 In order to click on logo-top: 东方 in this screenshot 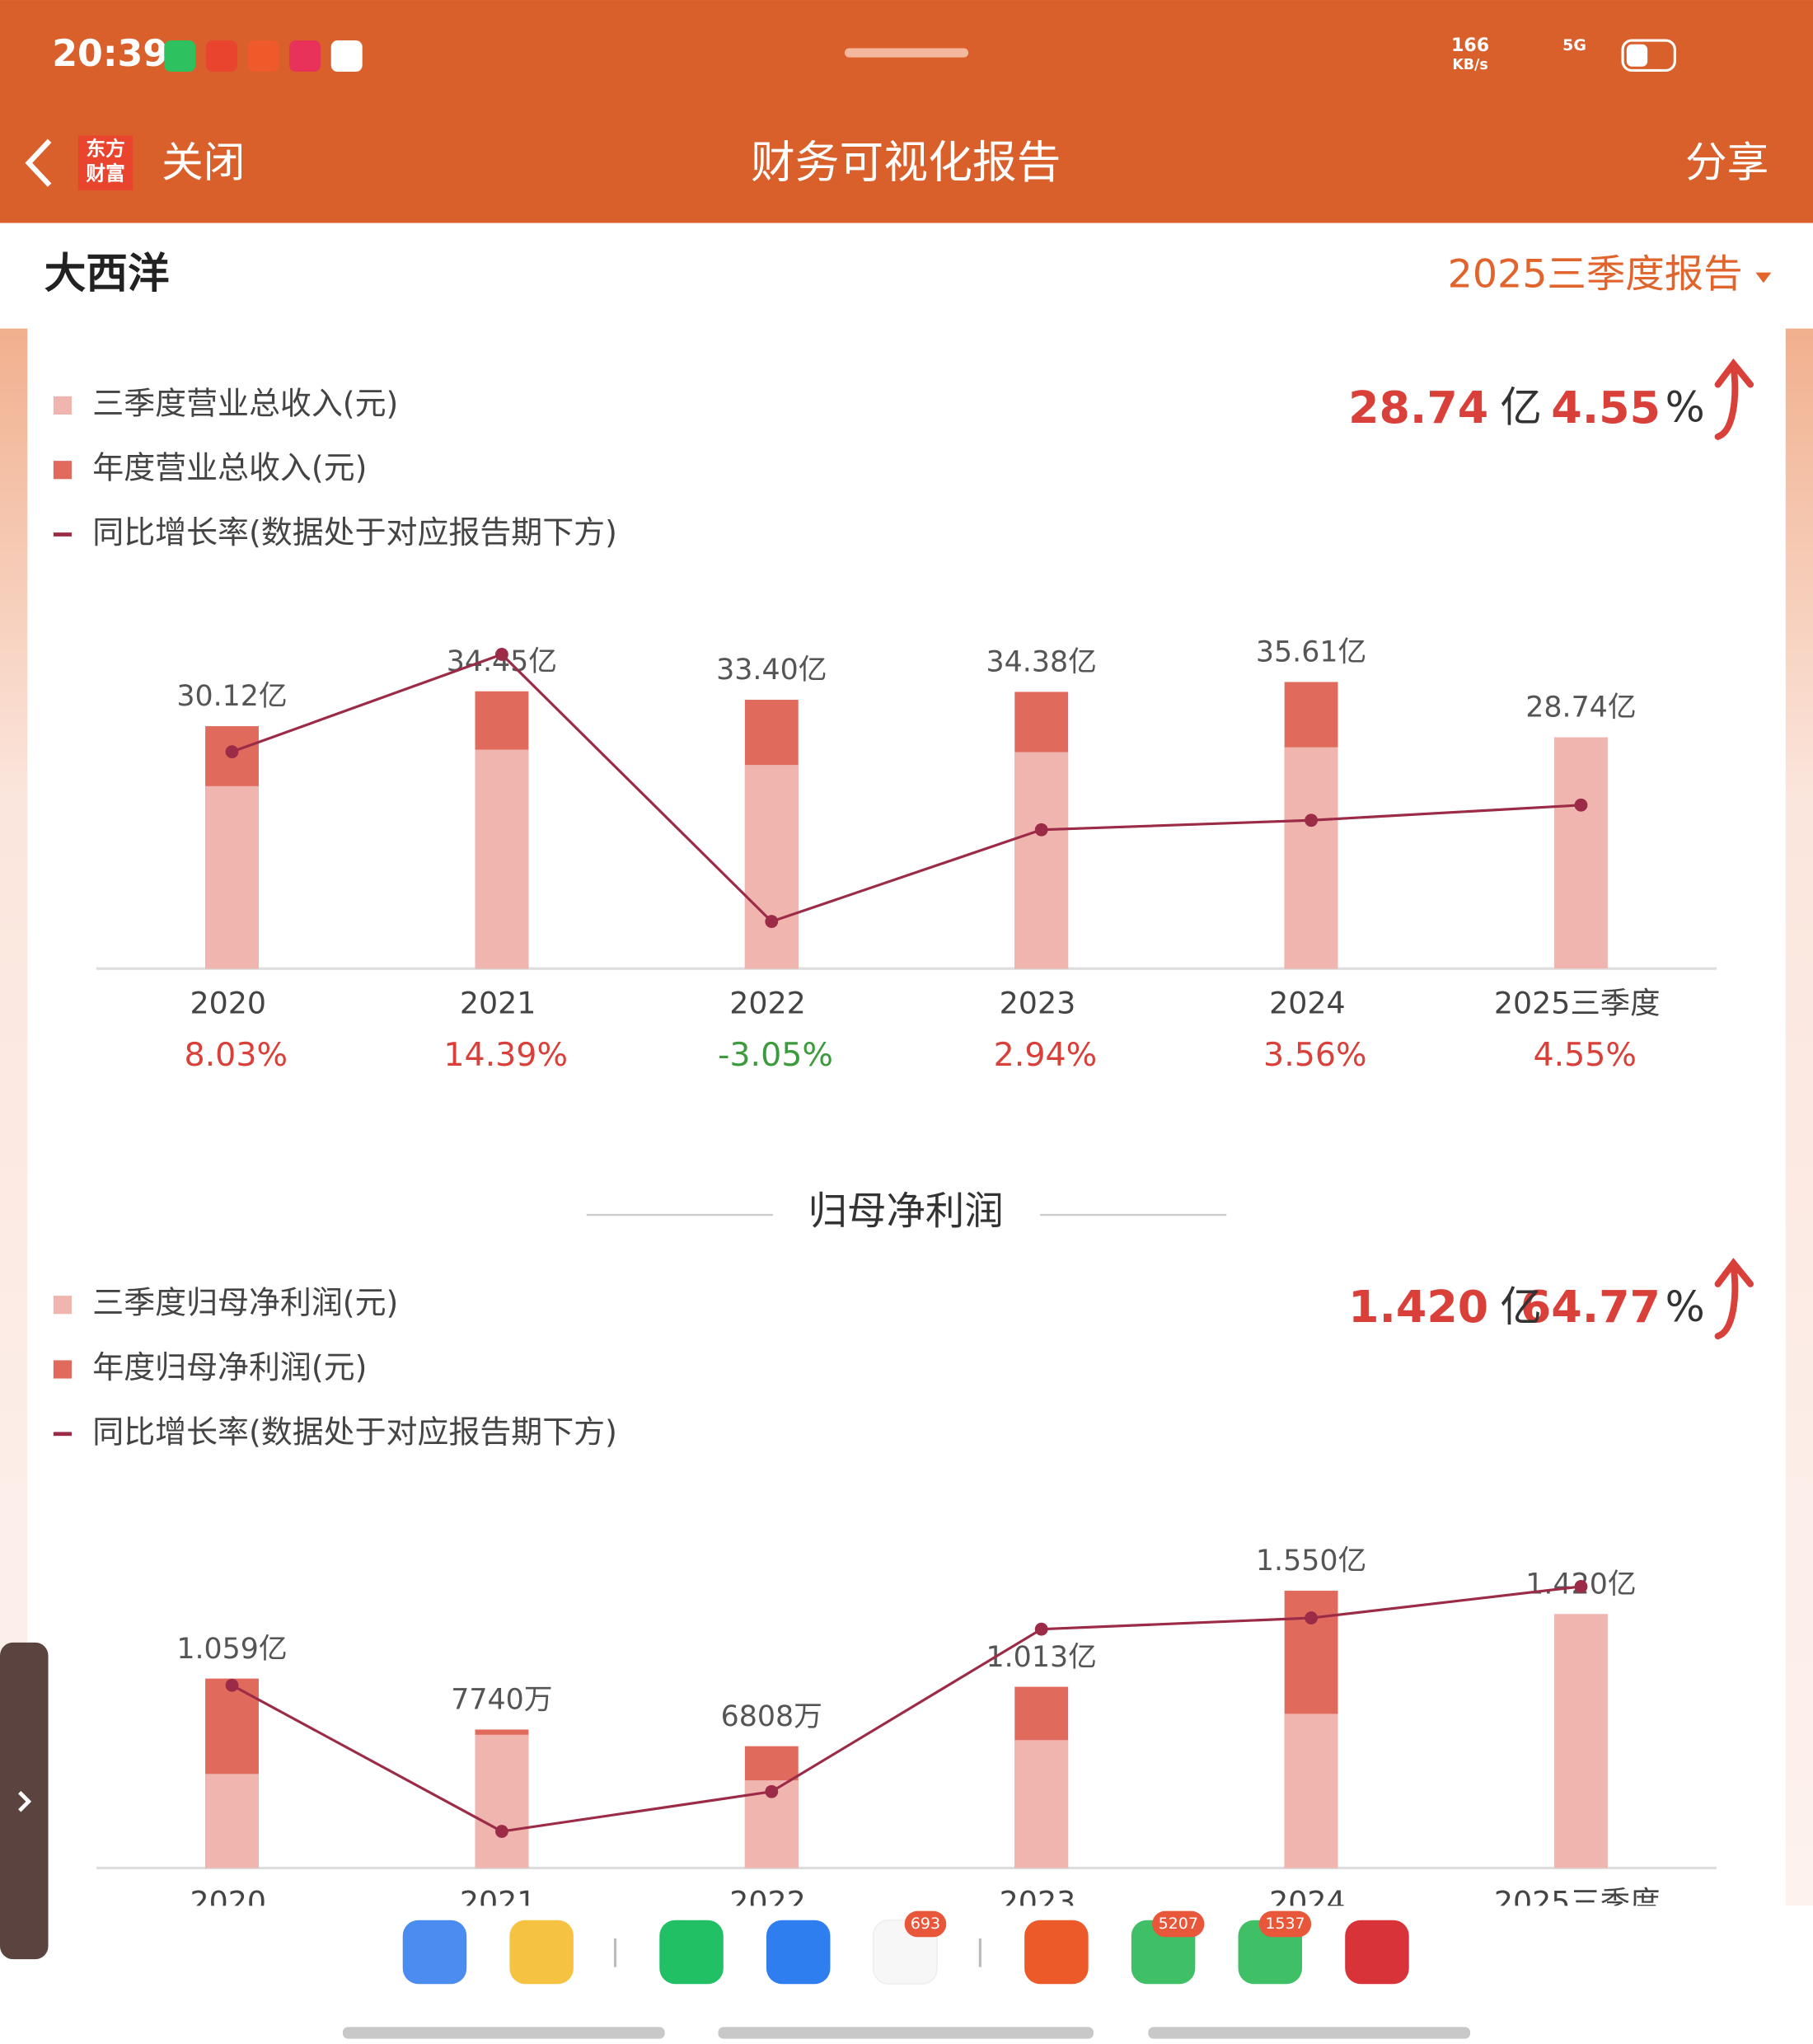, I will do `click(105, 148)`.